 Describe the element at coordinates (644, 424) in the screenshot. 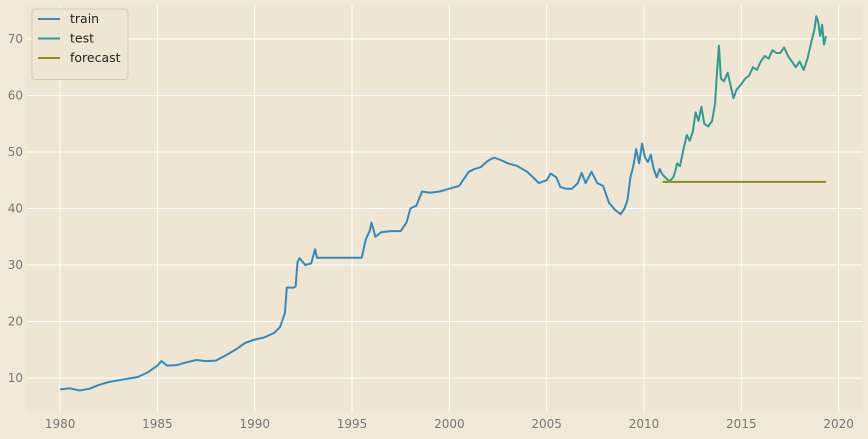

I see `x-tick-label: 2010` at that location.